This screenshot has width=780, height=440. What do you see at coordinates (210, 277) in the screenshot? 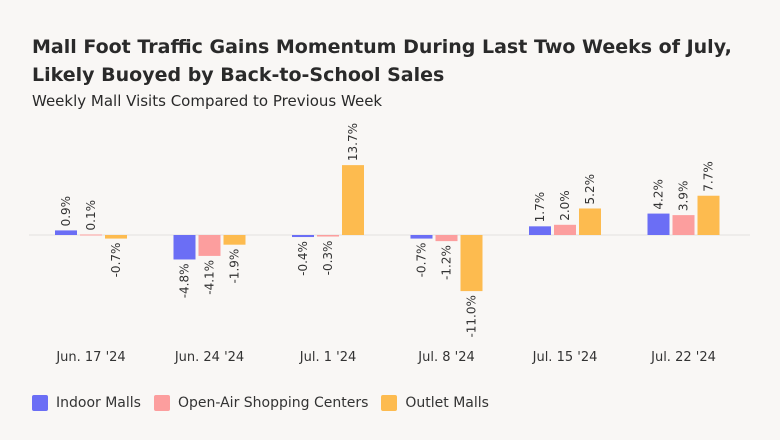
I see `data-label-open-air-shopping-centers-1: -4.1%` at bounding box center [210, 277].